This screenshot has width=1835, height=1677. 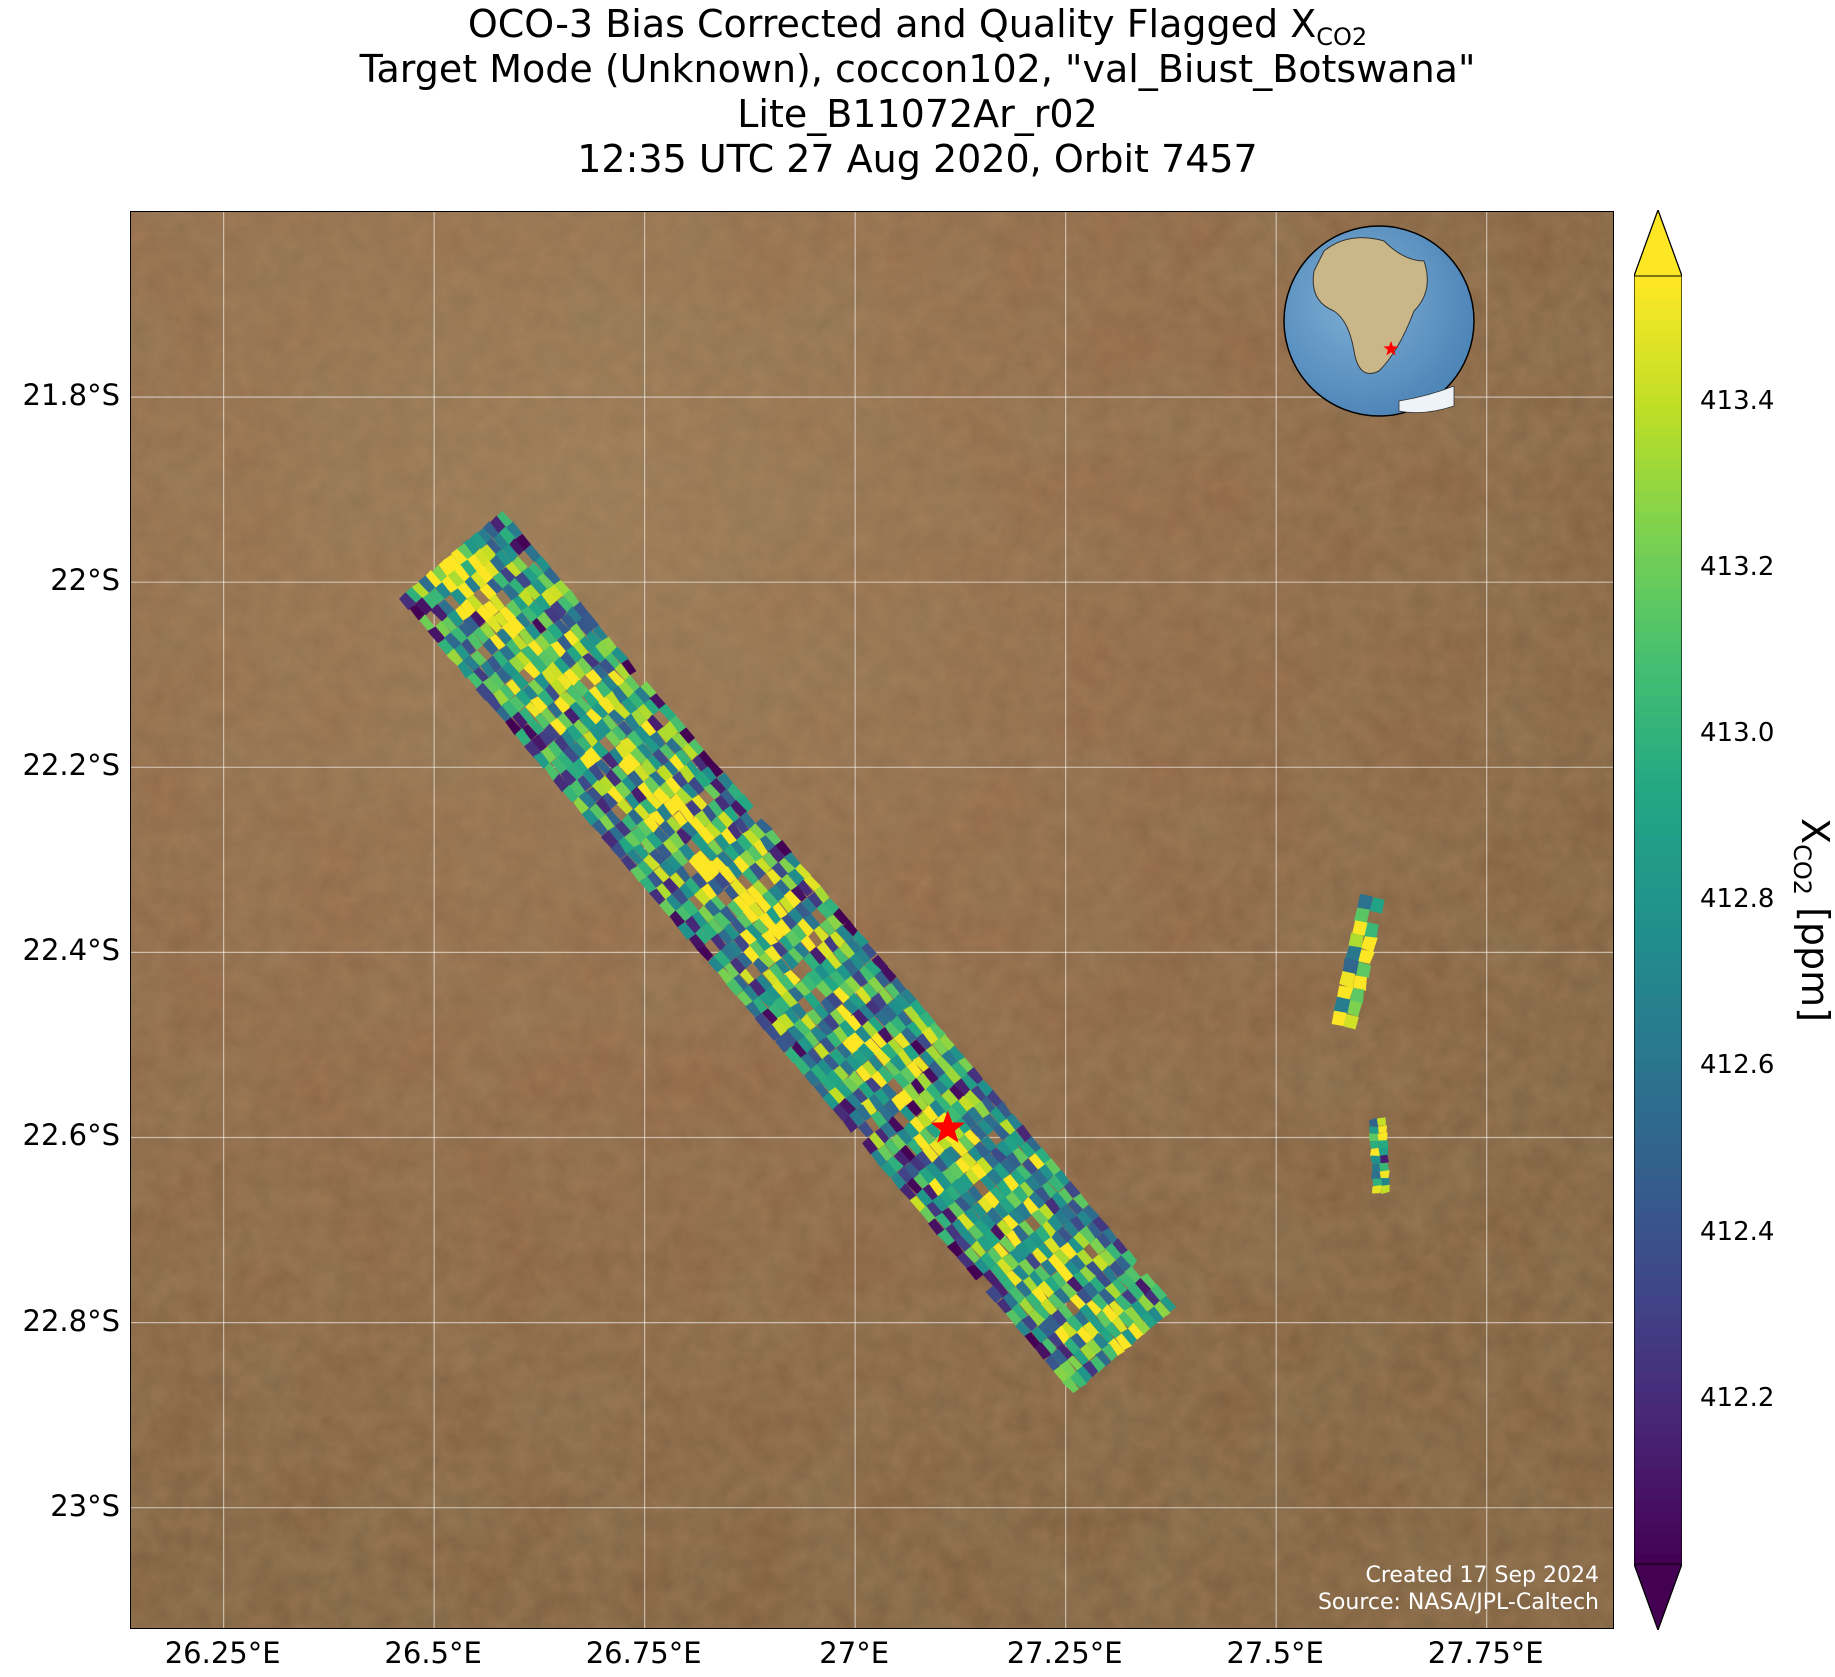 What do you see at coordinates (1737, 1065) in the screenshot?
I see `colorbar-tick-label-2: 412.6` at bounding box center [1737, 1065].